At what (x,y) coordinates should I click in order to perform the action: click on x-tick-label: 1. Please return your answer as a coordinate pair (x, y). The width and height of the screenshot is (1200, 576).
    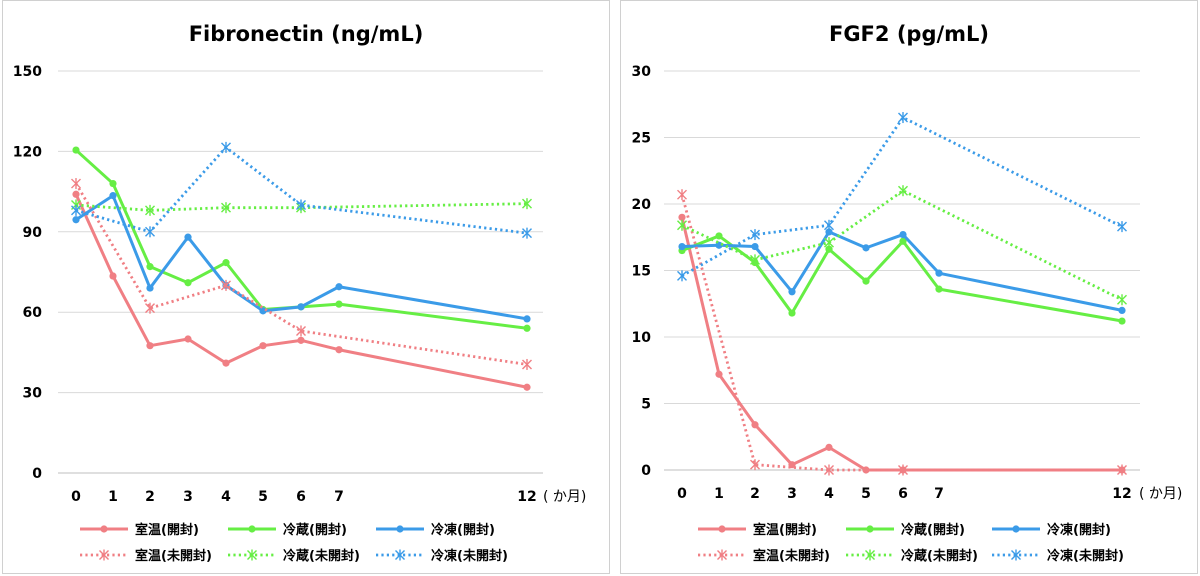
    Looking at the image, I should click on (113, 497).